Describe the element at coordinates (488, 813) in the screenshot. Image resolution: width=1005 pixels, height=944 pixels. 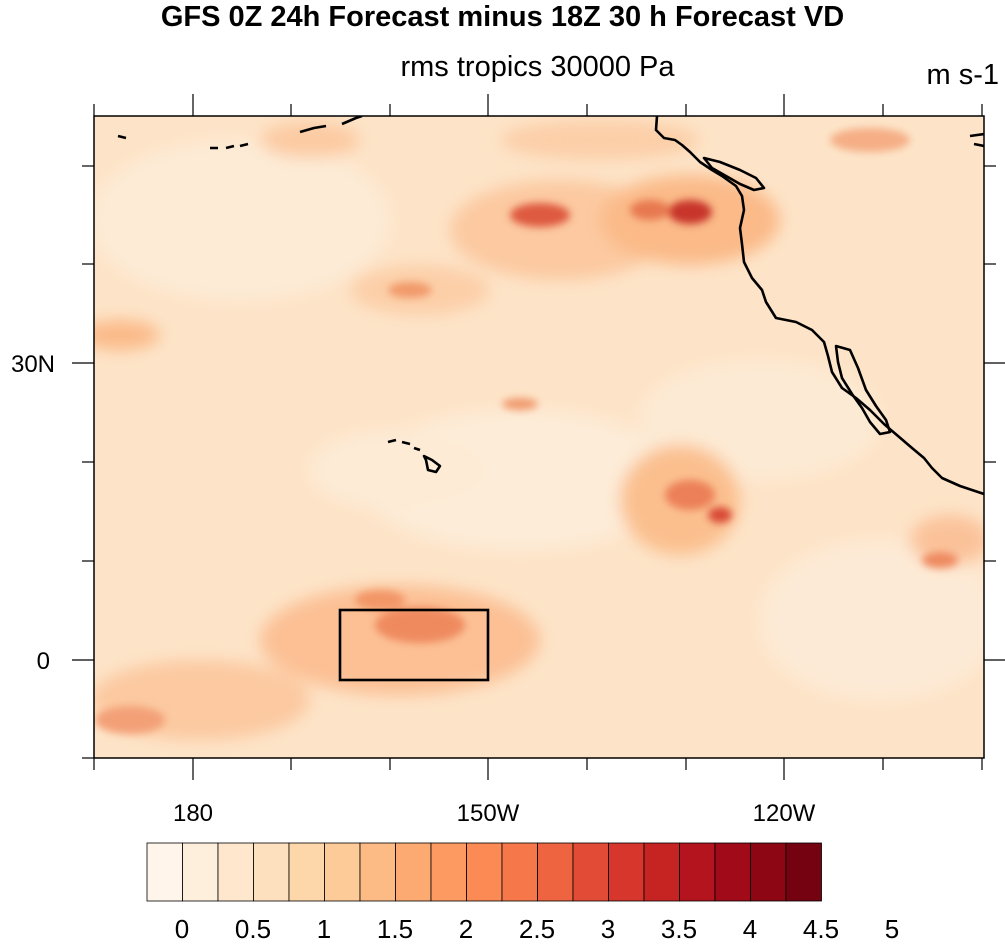
I see `x-tick-label-150w: 150W` at that location.